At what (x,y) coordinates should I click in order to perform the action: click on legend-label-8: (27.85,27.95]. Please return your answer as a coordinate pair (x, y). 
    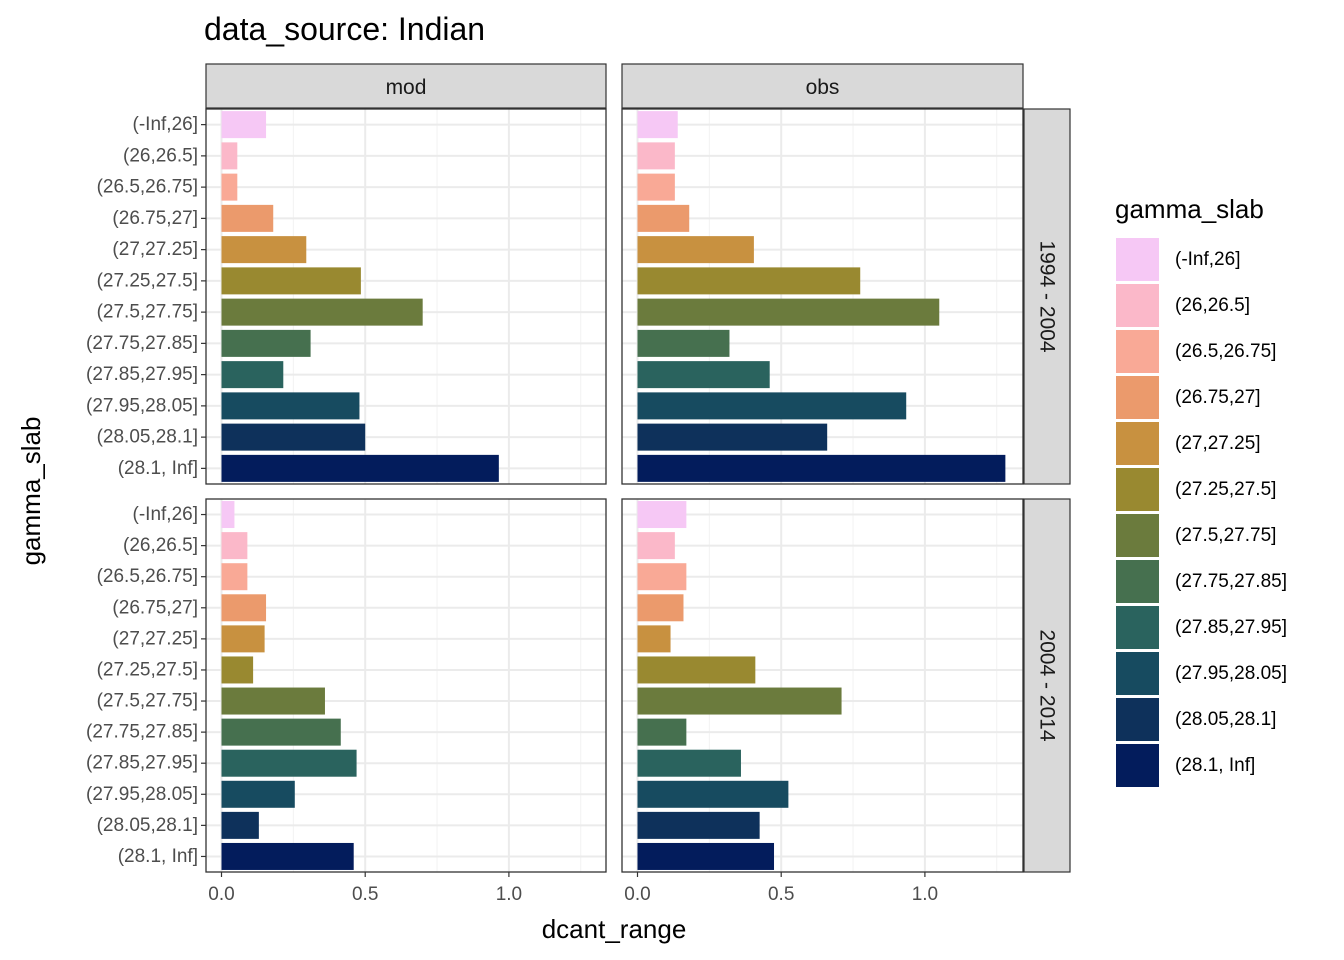
    Looking at the image, I should click on (1231, 627).